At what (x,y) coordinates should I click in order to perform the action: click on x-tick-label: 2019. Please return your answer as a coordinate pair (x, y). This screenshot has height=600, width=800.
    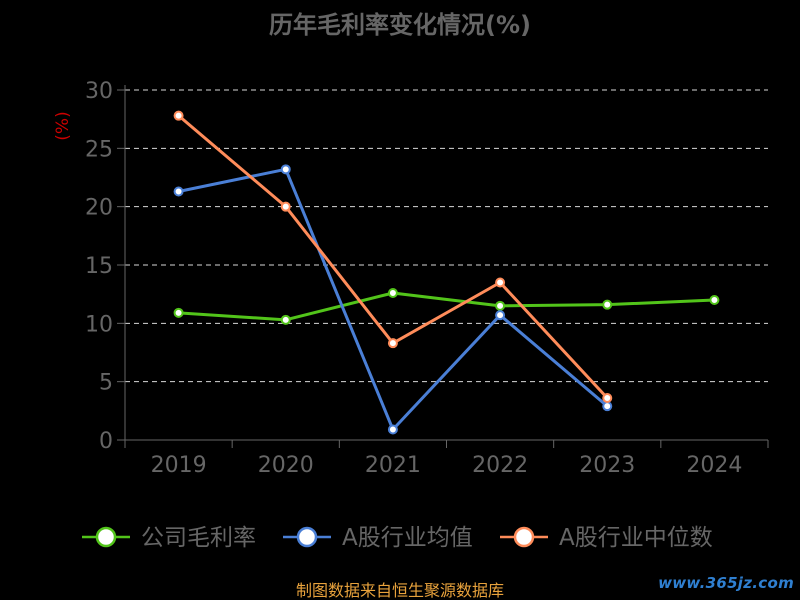
    Looking at the image, I should click on (179, 465).